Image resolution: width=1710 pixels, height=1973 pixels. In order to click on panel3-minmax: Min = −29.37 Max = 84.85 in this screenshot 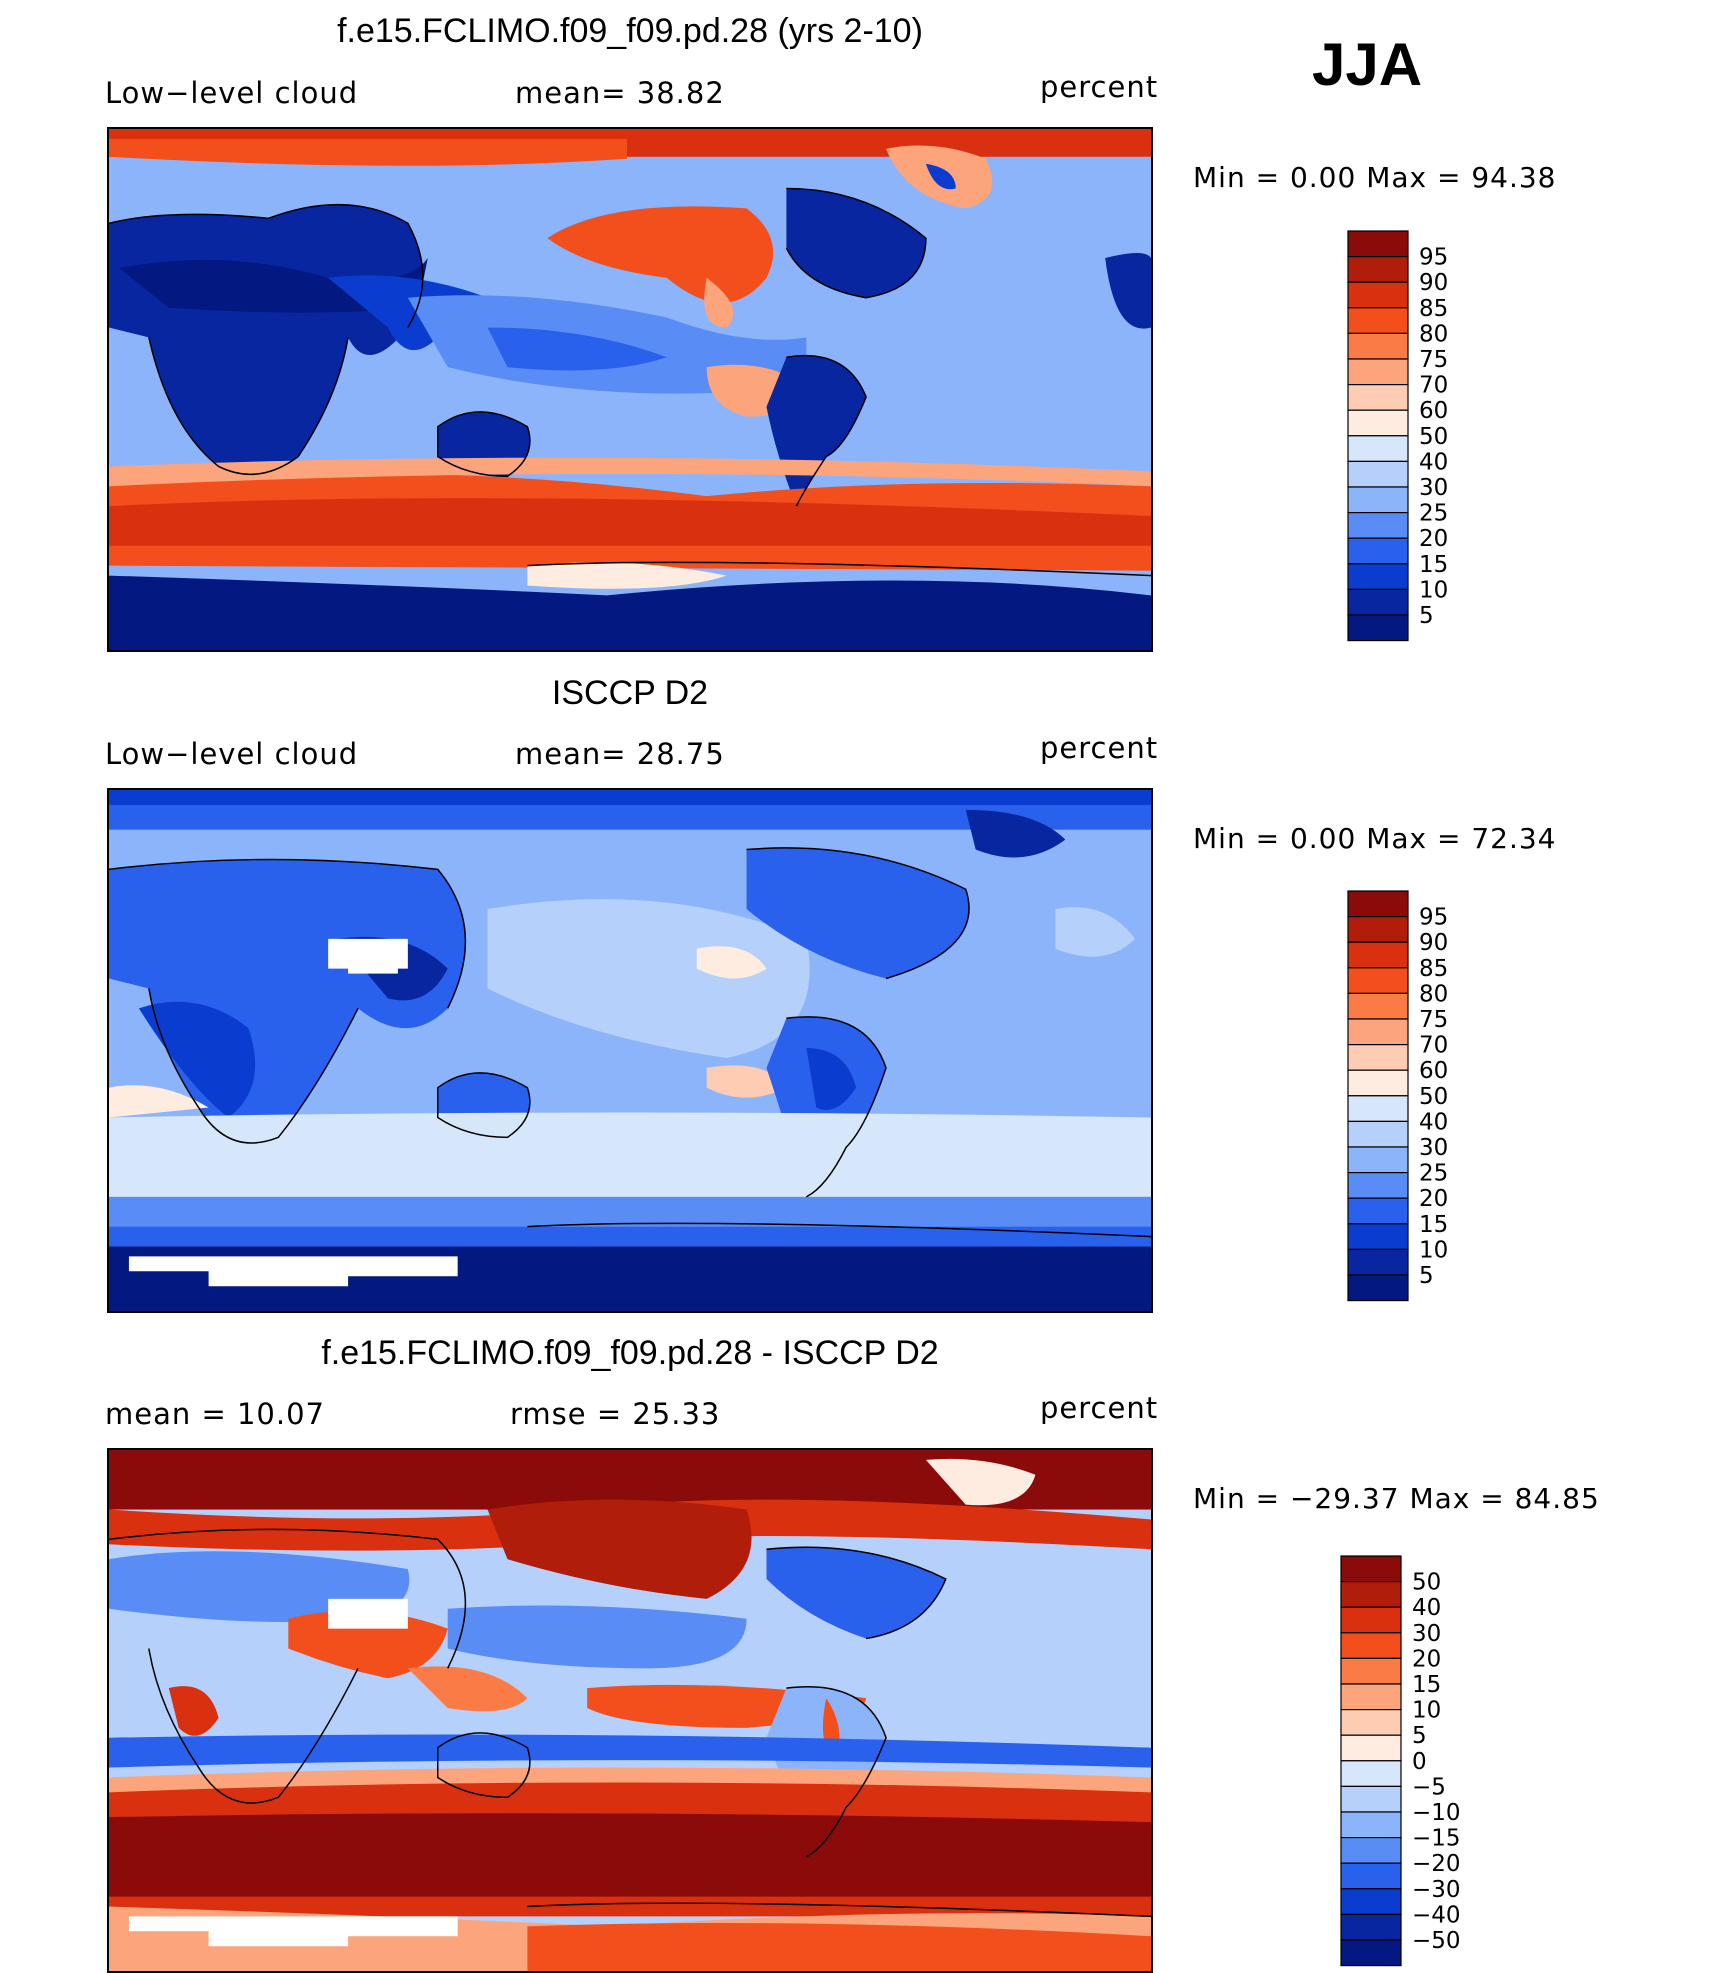, I will do `click(1396, 1498)`.